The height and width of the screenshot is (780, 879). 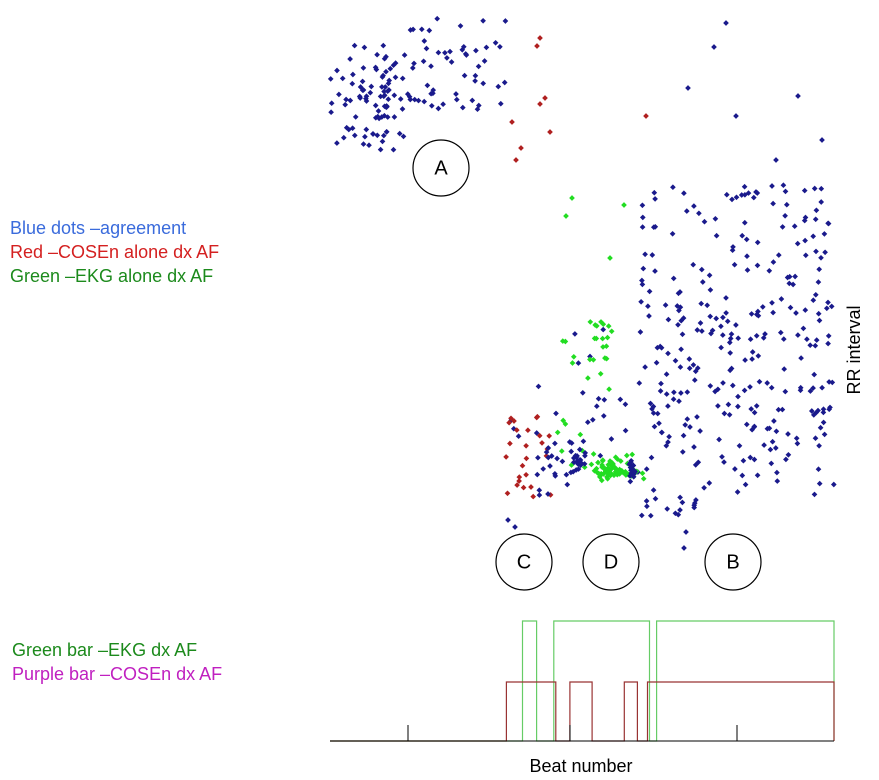 What do you see at coordinates (582, 711) in the screenshot?
I see `cosen-dx-af-bar` at bounding box center [582, 711].